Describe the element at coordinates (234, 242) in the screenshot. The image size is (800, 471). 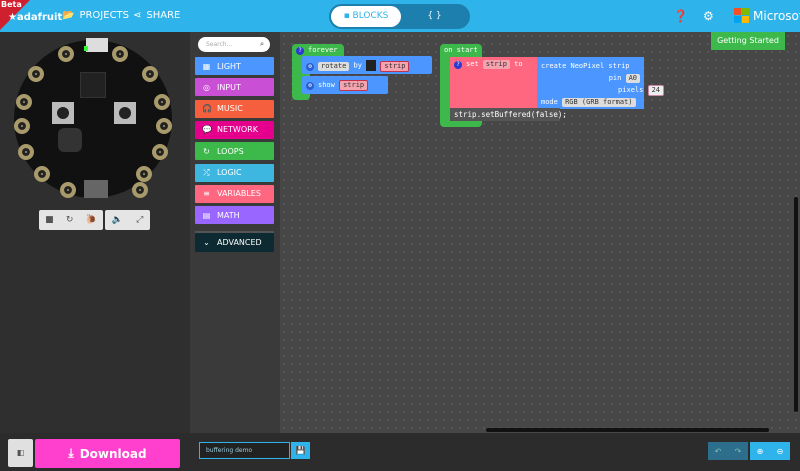
I see `toolbox-category-advanced: ⌄ ADVANCED` at that location.